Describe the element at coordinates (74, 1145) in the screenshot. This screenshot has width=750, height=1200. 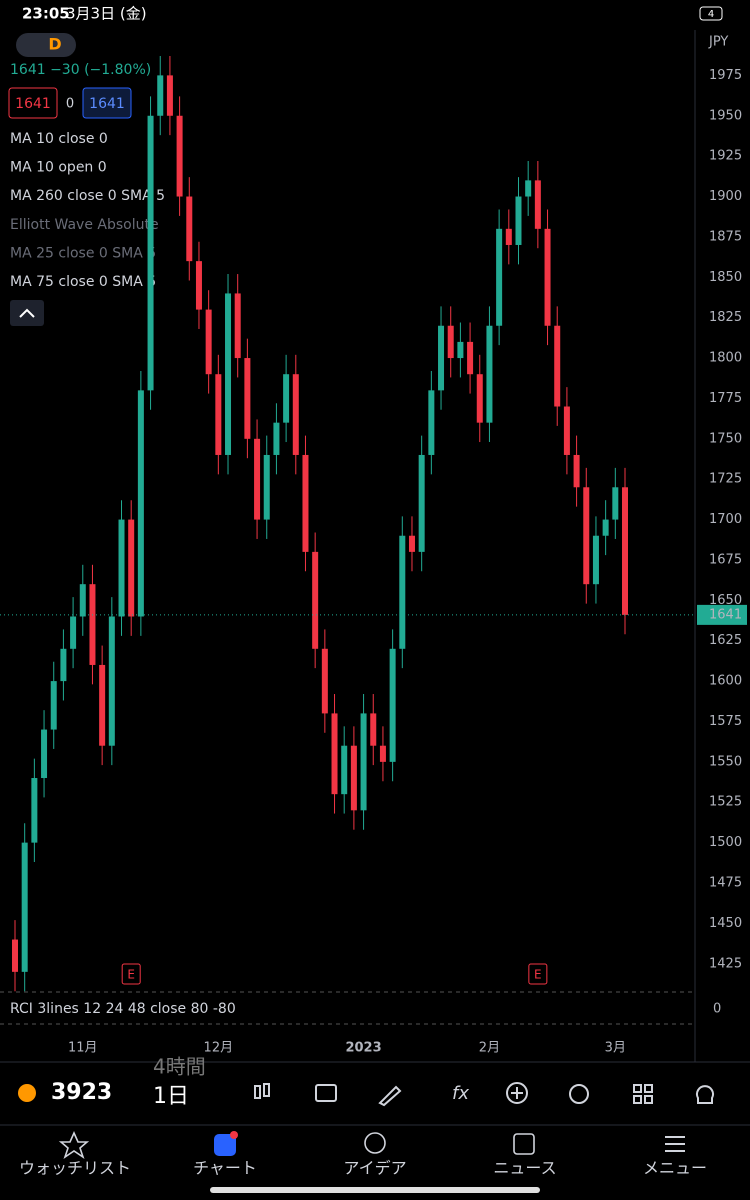
I see `watchlist-icon` at that location.